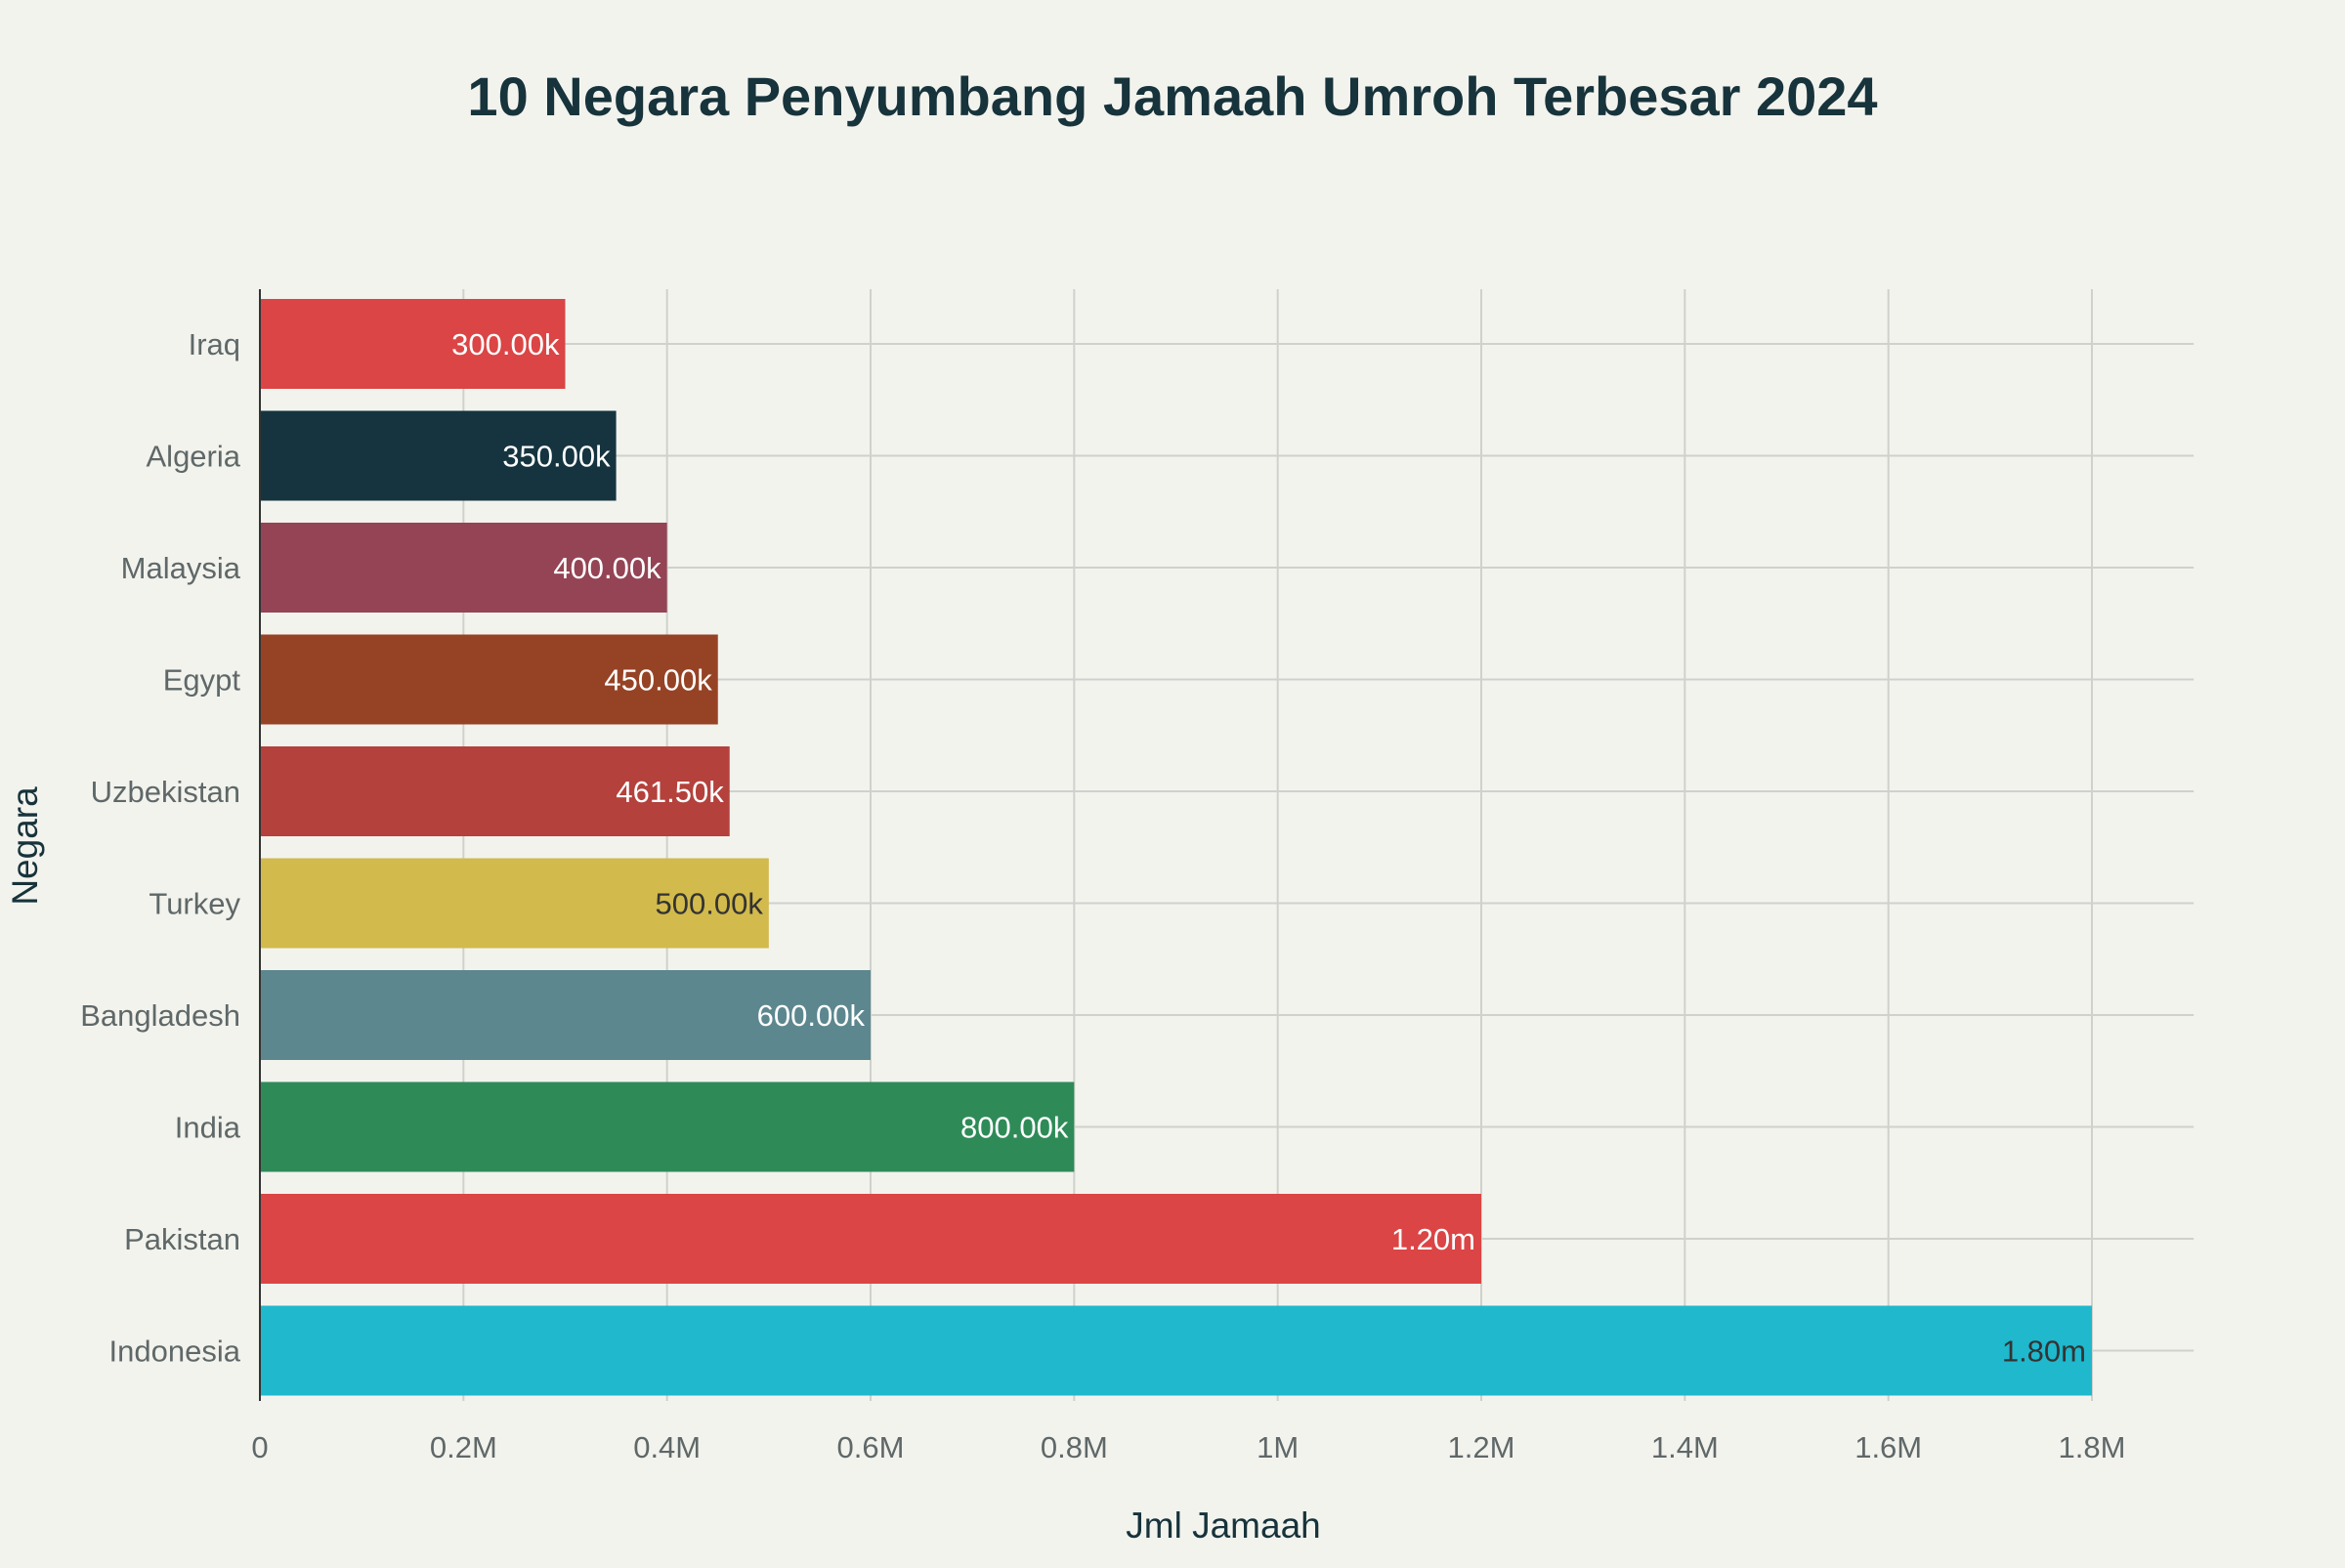 The width and height of the screenshot is (2345, 1568). I want to click on category-label: Pakistan, so click(182, 1239).